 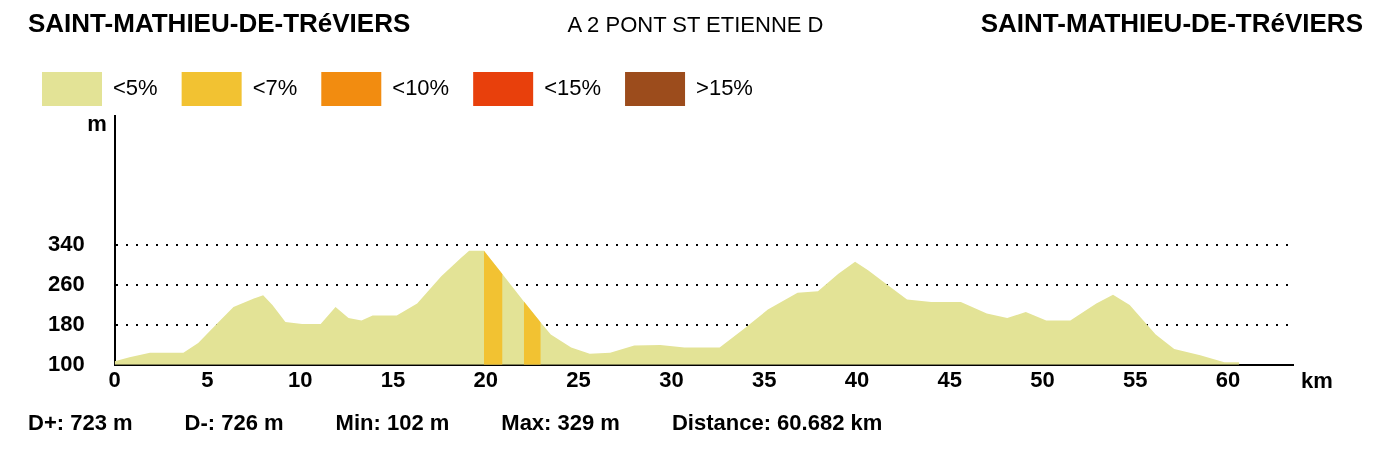 I want to click on x-tick-label: 55, so click(x=1135, y=380).